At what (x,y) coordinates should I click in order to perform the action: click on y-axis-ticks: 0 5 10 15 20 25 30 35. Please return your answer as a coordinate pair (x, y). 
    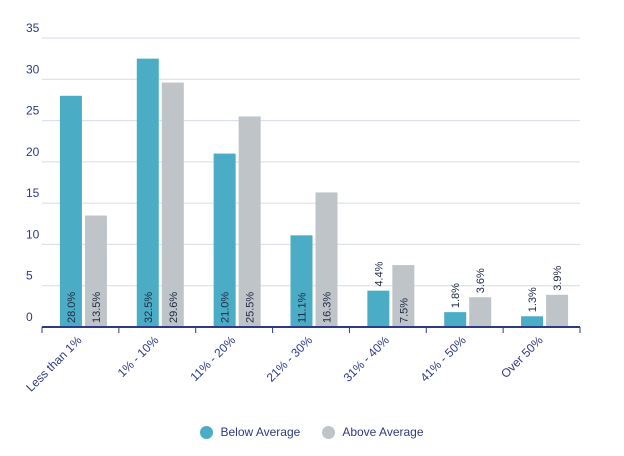
    Looking at the image, I should click on (33, 172).